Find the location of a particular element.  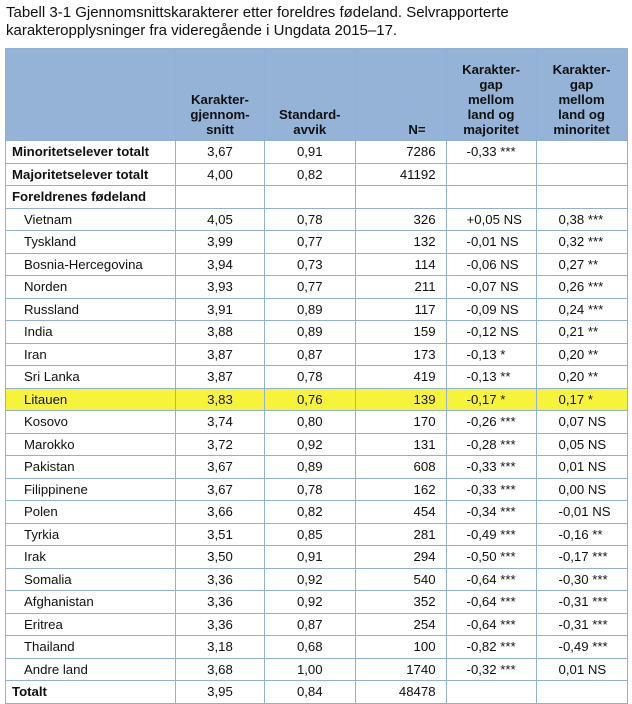

cell-gap-maj: -0,26 *** is located at coordinates (491, 422).